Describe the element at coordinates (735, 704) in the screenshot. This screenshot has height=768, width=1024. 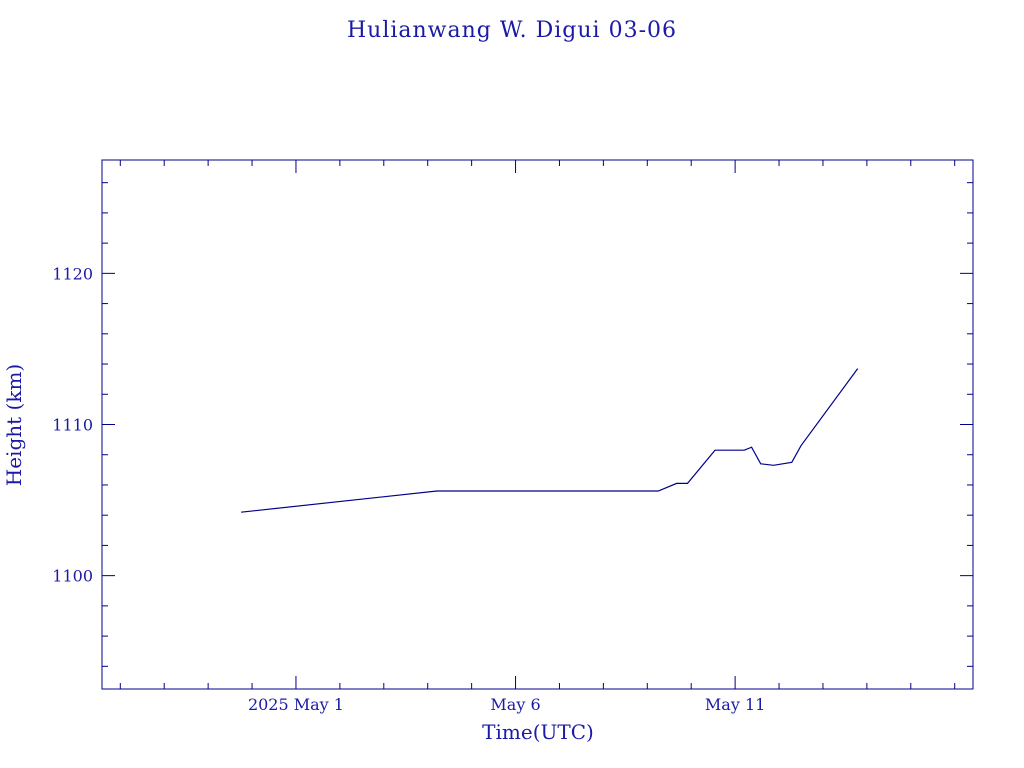
I see `x-tick-label: May 11` at that location.